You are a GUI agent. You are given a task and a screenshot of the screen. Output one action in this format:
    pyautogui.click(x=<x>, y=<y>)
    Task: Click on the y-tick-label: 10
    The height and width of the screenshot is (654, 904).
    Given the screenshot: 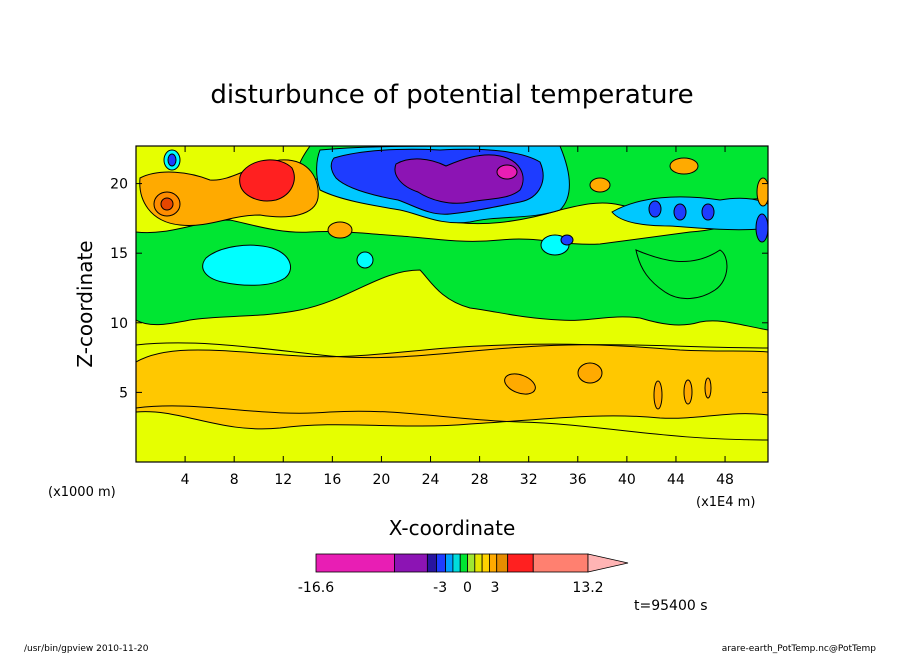 What is the action you would take?
    pyautogui.click(x=119, y=324)
    